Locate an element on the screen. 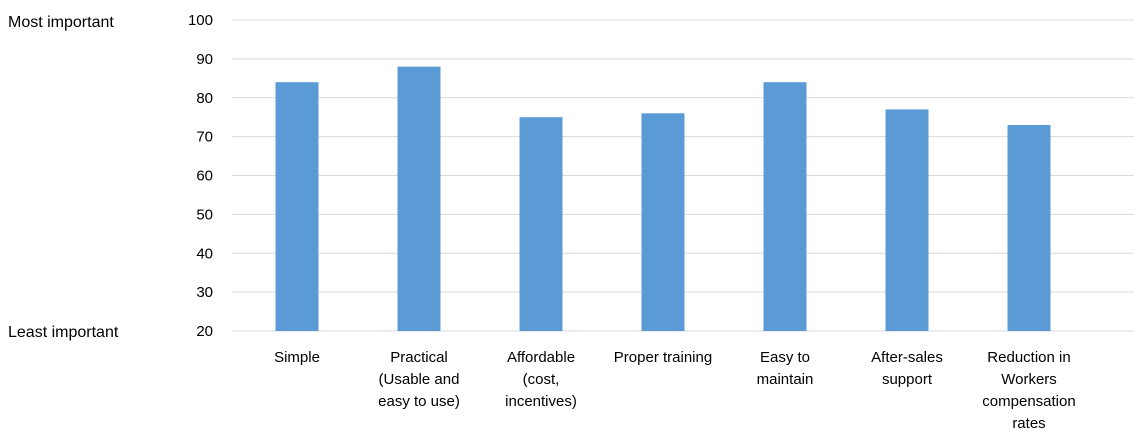  x-tick-label: Reduction in Workers compensation rates is located at coordinates (1028, 390).